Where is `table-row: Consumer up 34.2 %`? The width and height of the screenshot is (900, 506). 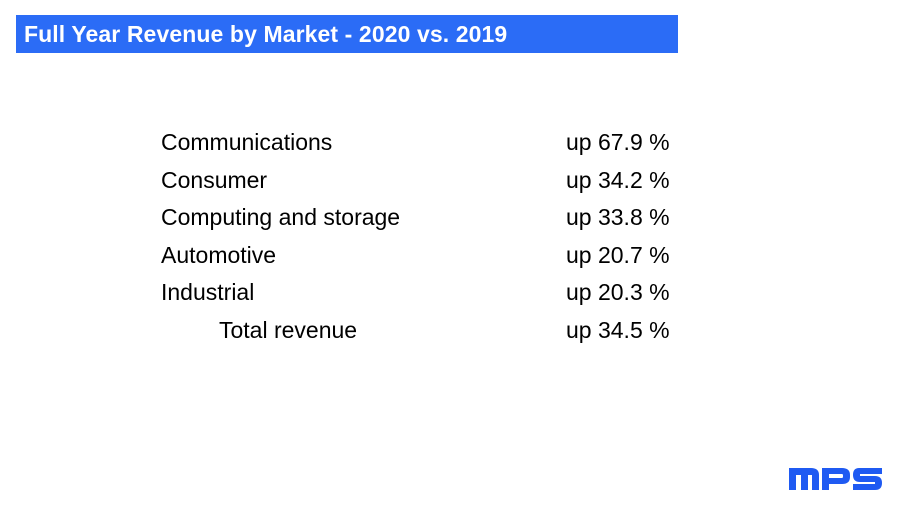
table-row: Consumer up 34.2 % is located at coordinates (431, 181).